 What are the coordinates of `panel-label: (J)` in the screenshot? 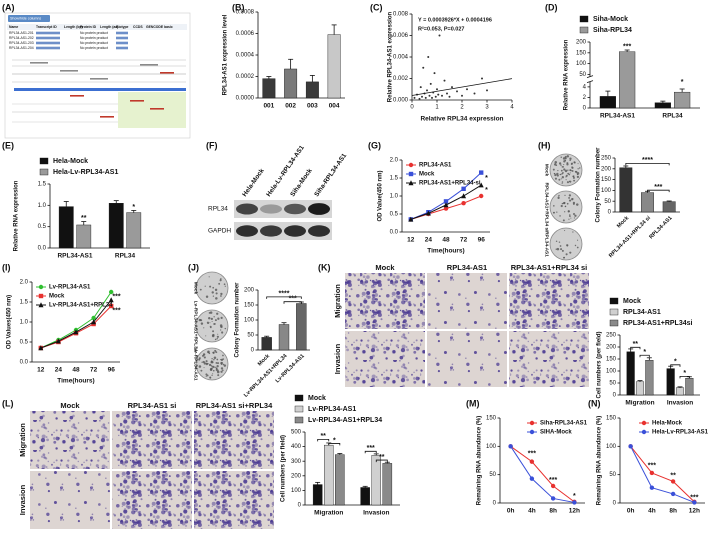 It's located at (193, 267).